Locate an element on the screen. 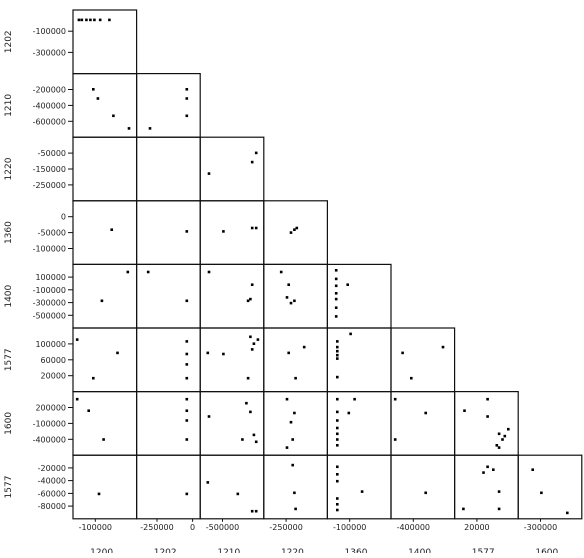  row-variable-label: 1600 is located at coordinates (9, 423).